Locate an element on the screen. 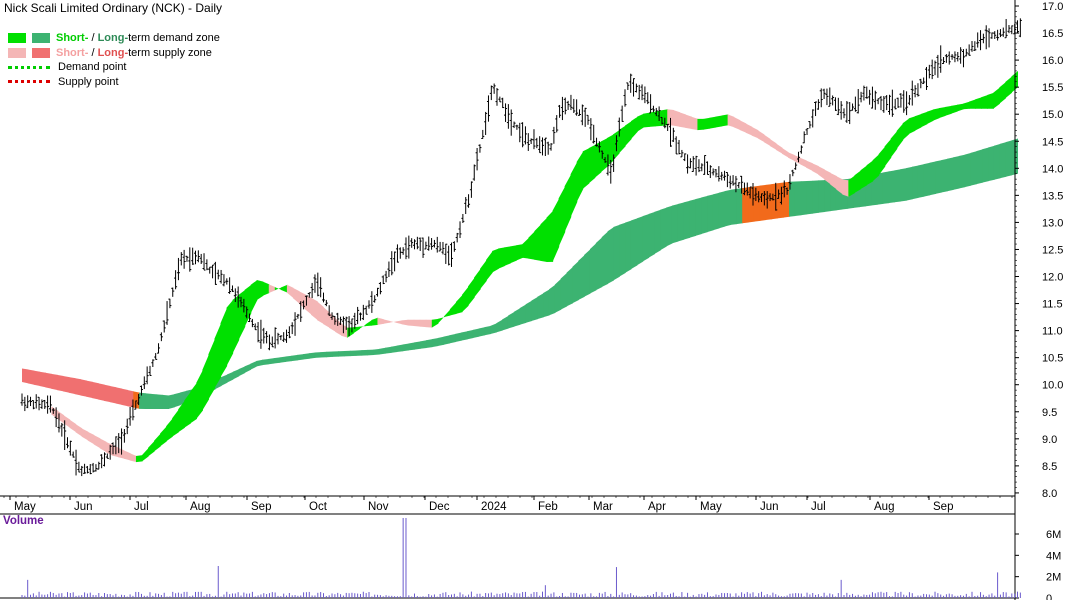 The width and height of the screenshot is (1066, 600). legend-supply-point: Supply point is located at coordinates (114, 82).